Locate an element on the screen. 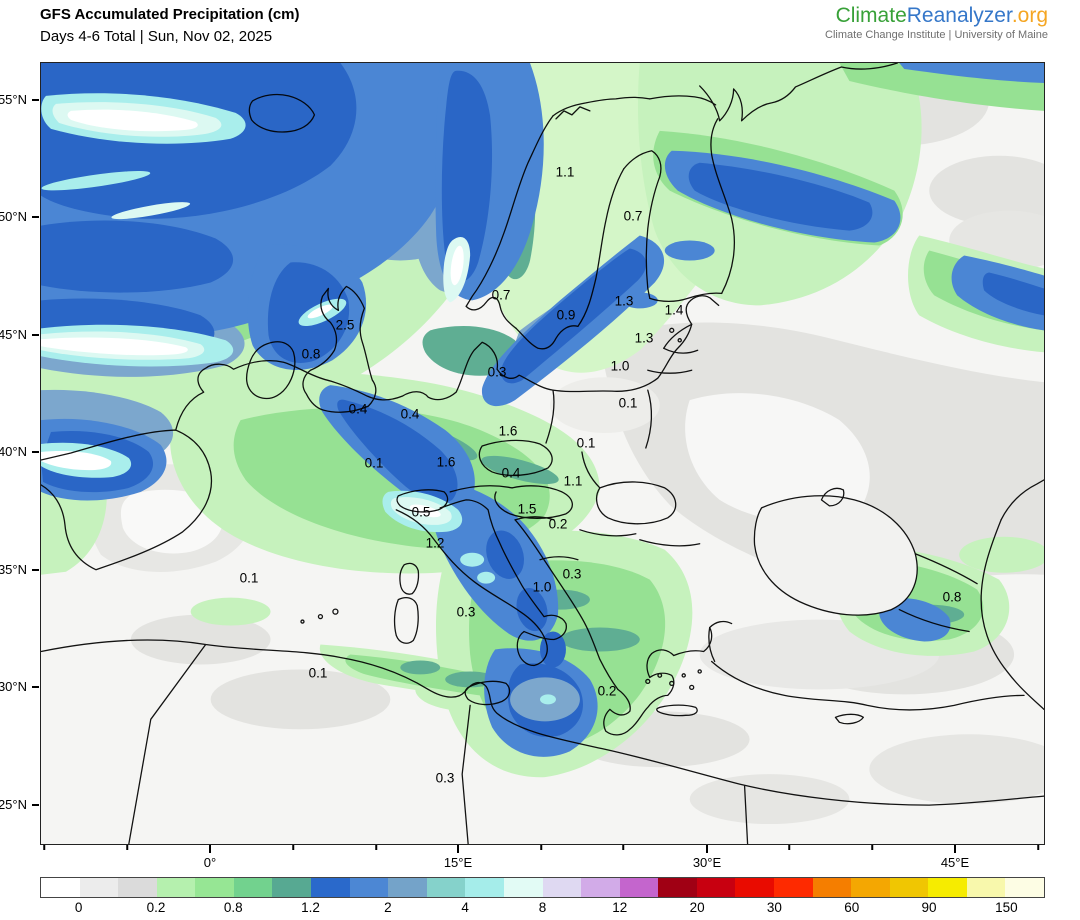 Image resolution: width=1080 pixels, height=920 pixels. longitude-label: 45°E is located at coordinates (955, 862).